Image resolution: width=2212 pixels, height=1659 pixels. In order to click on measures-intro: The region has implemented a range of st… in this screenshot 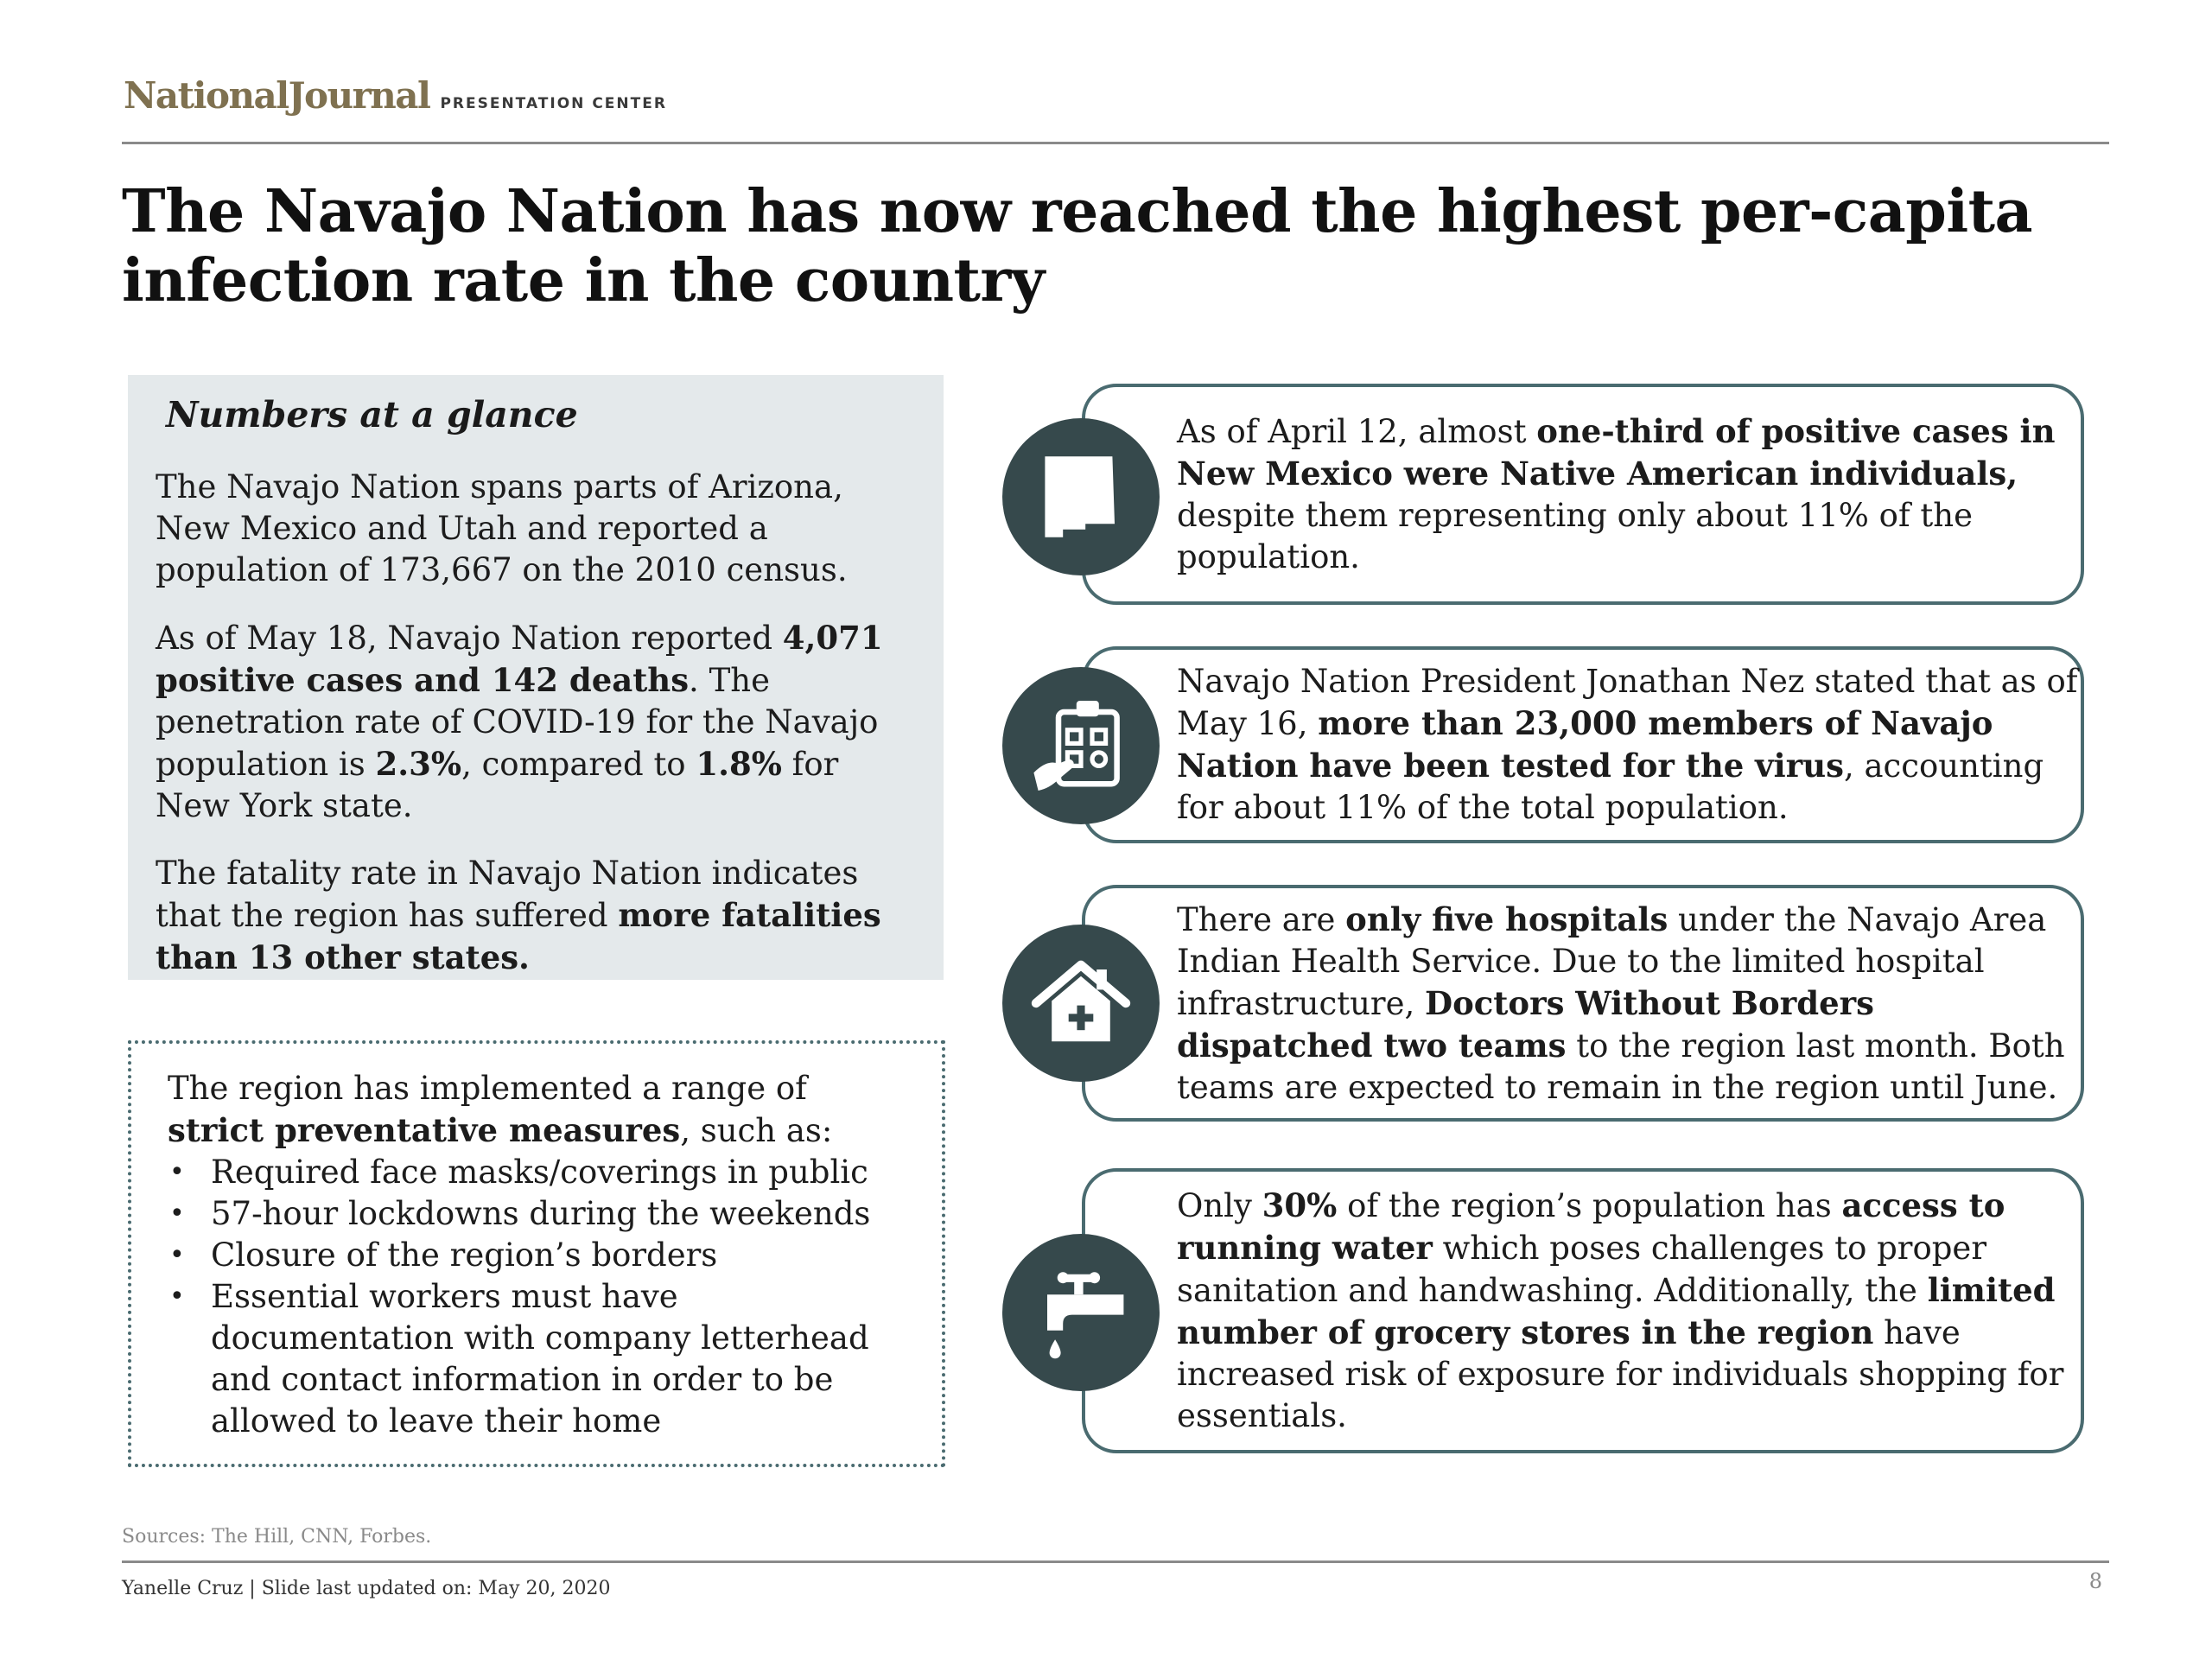, I will do `click(537, 1110)`.